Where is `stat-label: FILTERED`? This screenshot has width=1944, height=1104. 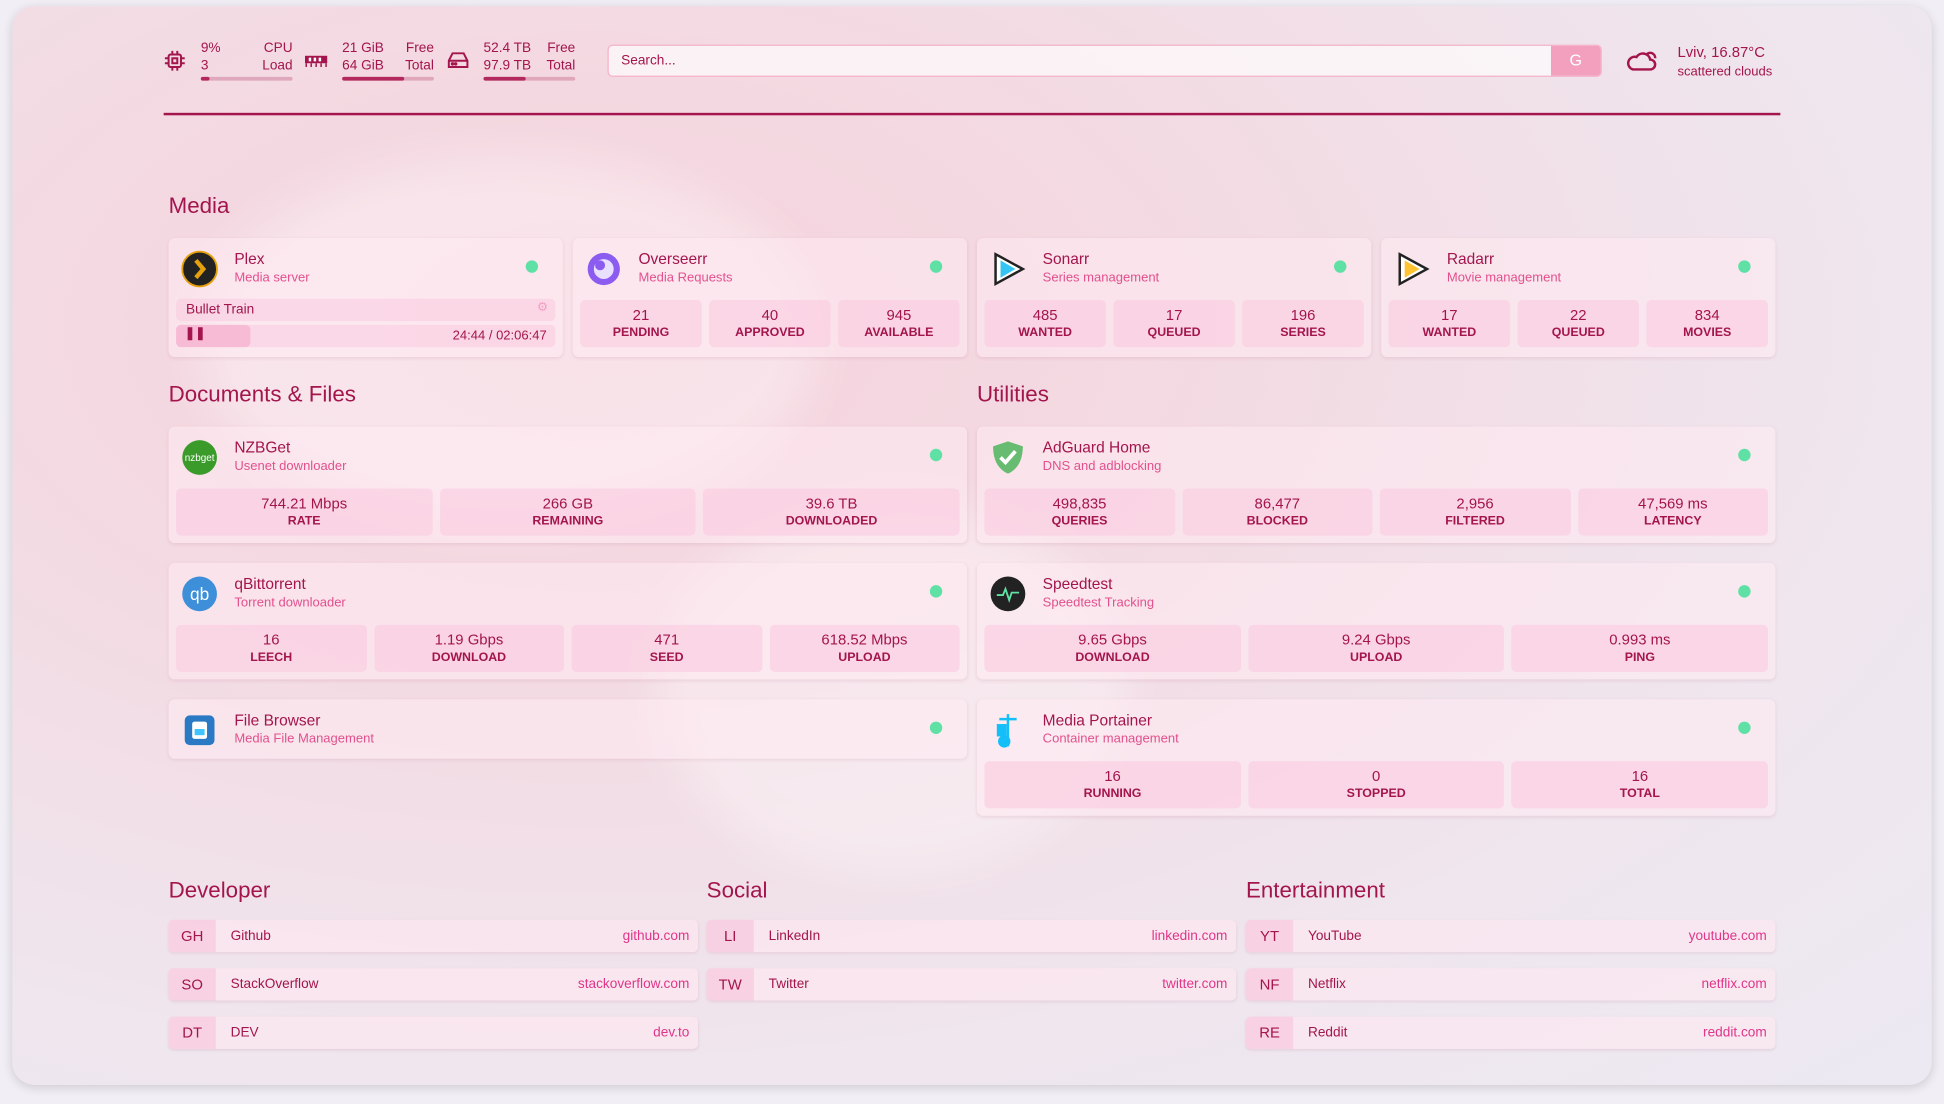 stat-label: FILTERED is located at coordinates (1475, 521).